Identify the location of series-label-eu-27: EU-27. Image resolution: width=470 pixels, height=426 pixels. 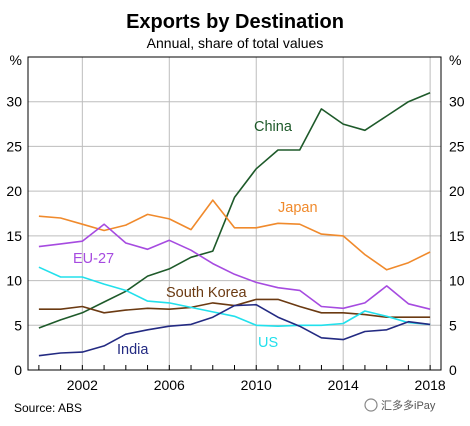
(93, 259).